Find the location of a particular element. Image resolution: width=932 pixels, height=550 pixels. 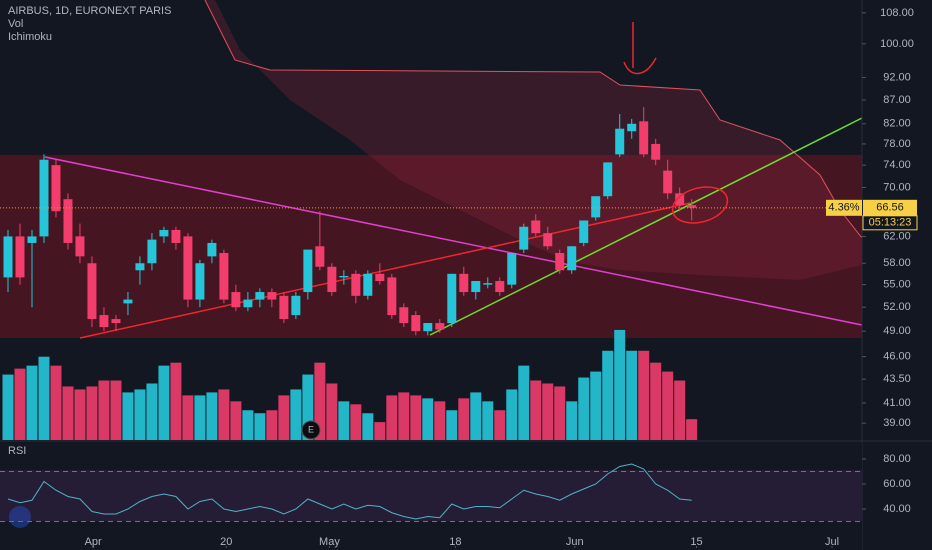

y-tick-label: 62.00 is located at coordinates (897, 236).